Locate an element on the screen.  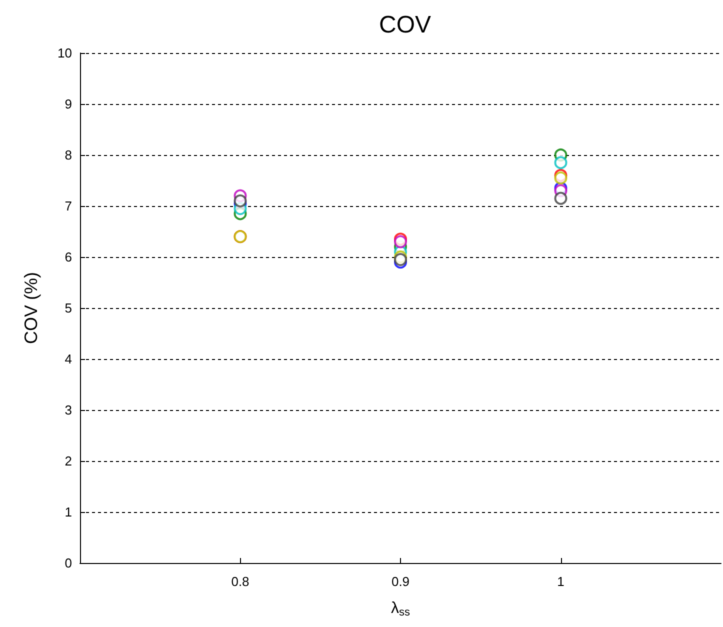
x-tick-label: 0.8 is located at coordinates (240, 581).